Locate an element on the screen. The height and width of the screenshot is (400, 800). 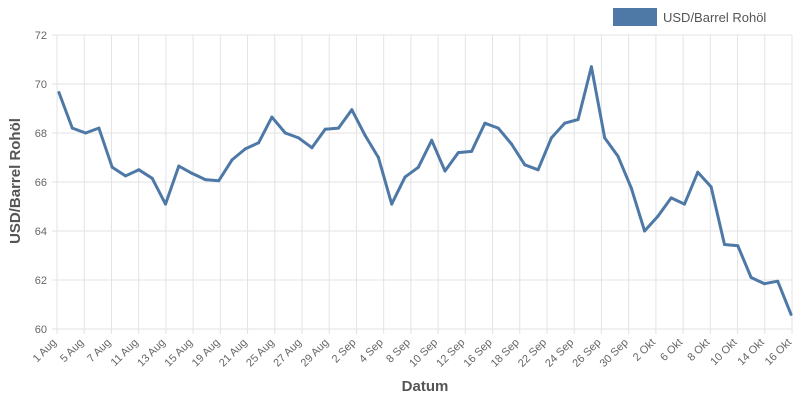
x-tick-label: 4 Sep is located at coordinates (371, 351).